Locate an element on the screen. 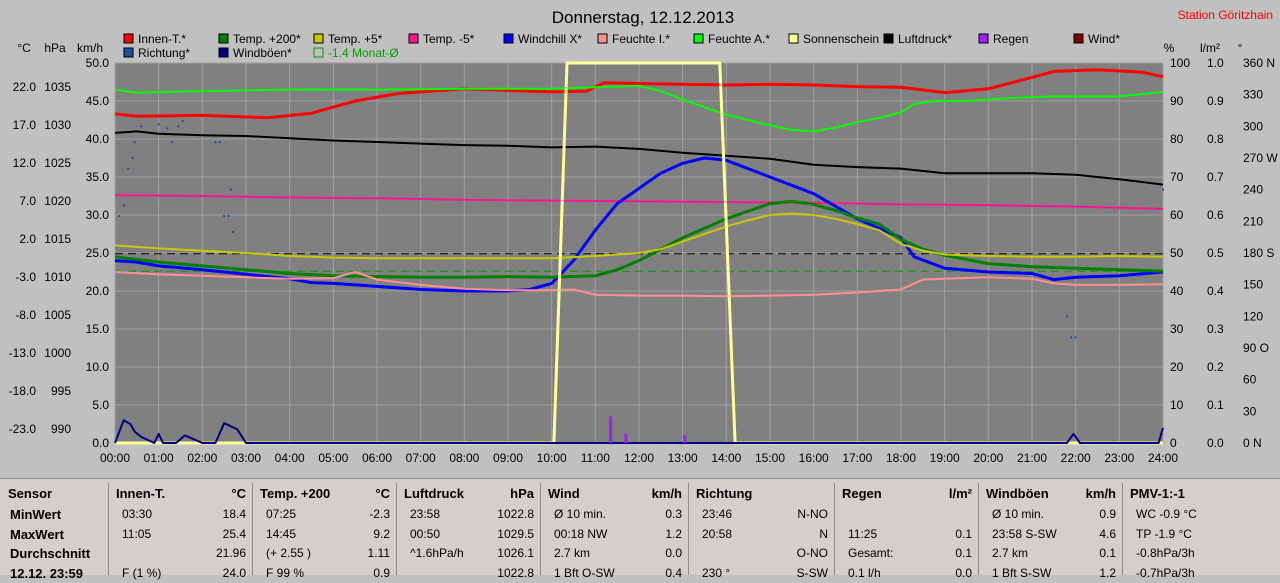  legend-label: Wind* is located at coordinates (1104, 39).